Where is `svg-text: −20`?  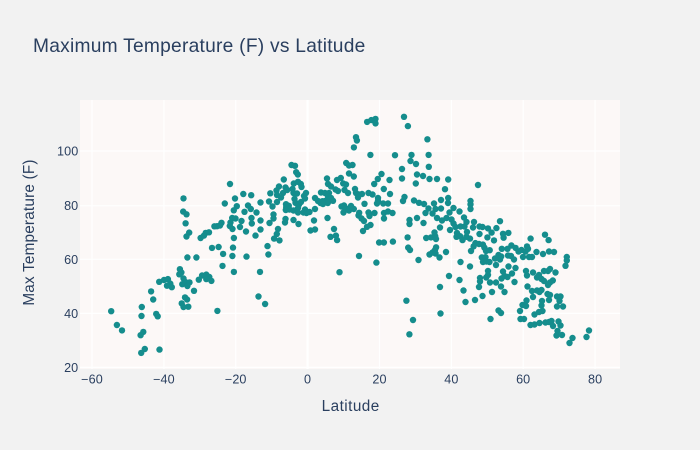 svg-text: −20 is located at coordinates (236, 380).